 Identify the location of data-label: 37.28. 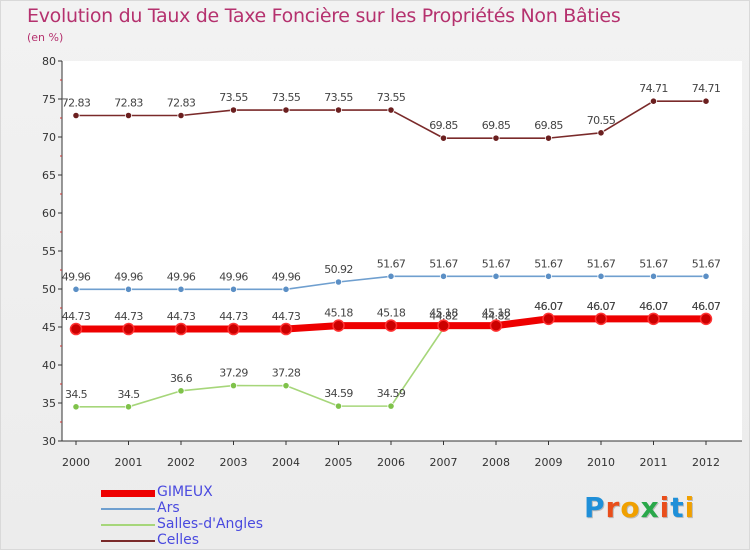
(286, 373).